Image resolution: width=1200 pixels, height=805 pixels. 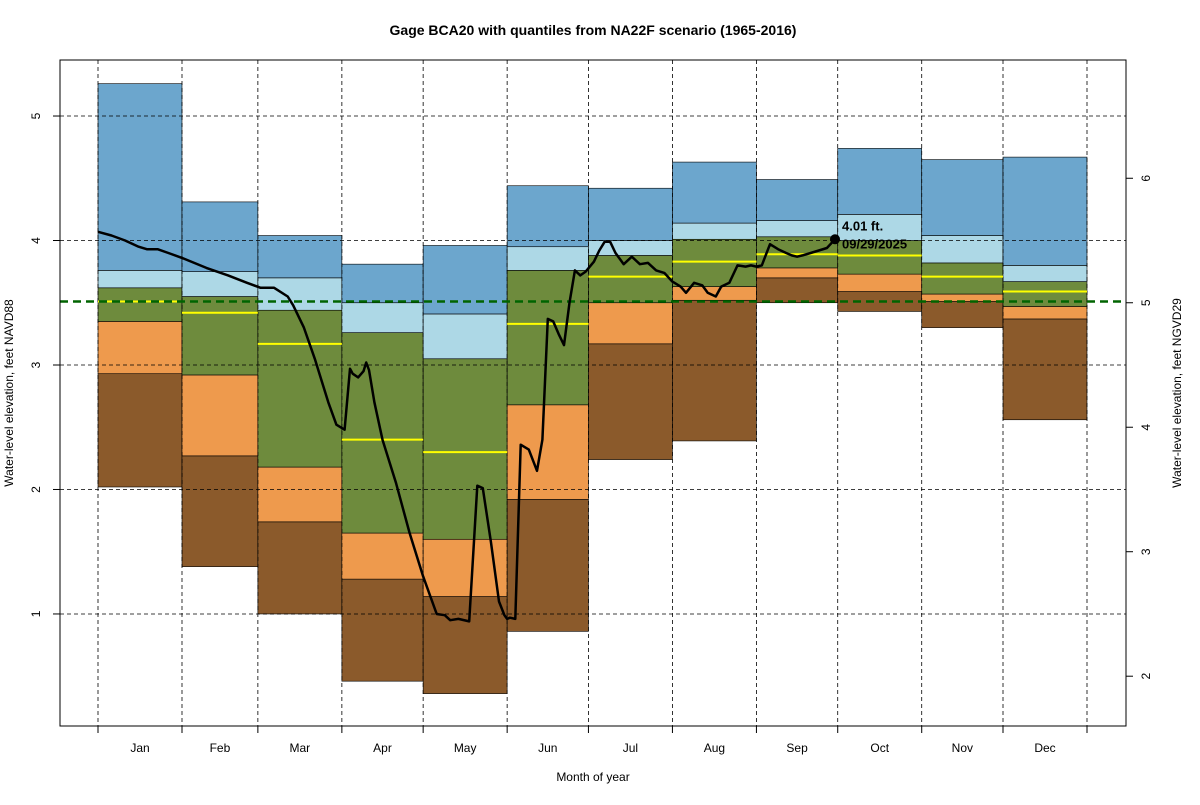 What do you see at coordinates (797, 200) in the screenshot?
I see `band-q90-max-sep` at bounding box center [797, 200].